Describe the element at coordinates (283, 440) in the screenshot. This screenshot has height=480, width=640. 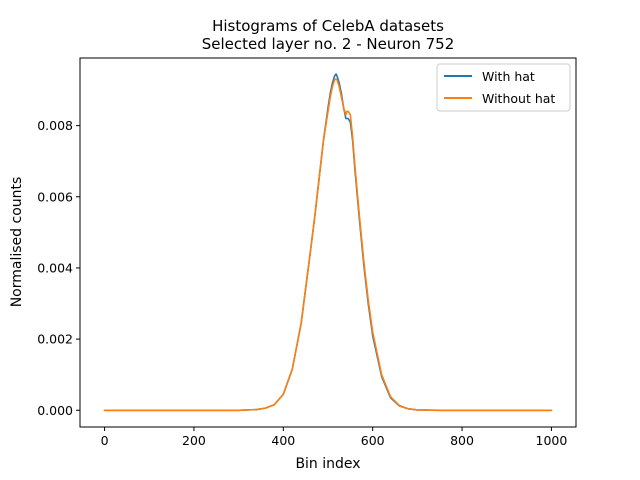
I see `x-tick-label: 400` at that location.